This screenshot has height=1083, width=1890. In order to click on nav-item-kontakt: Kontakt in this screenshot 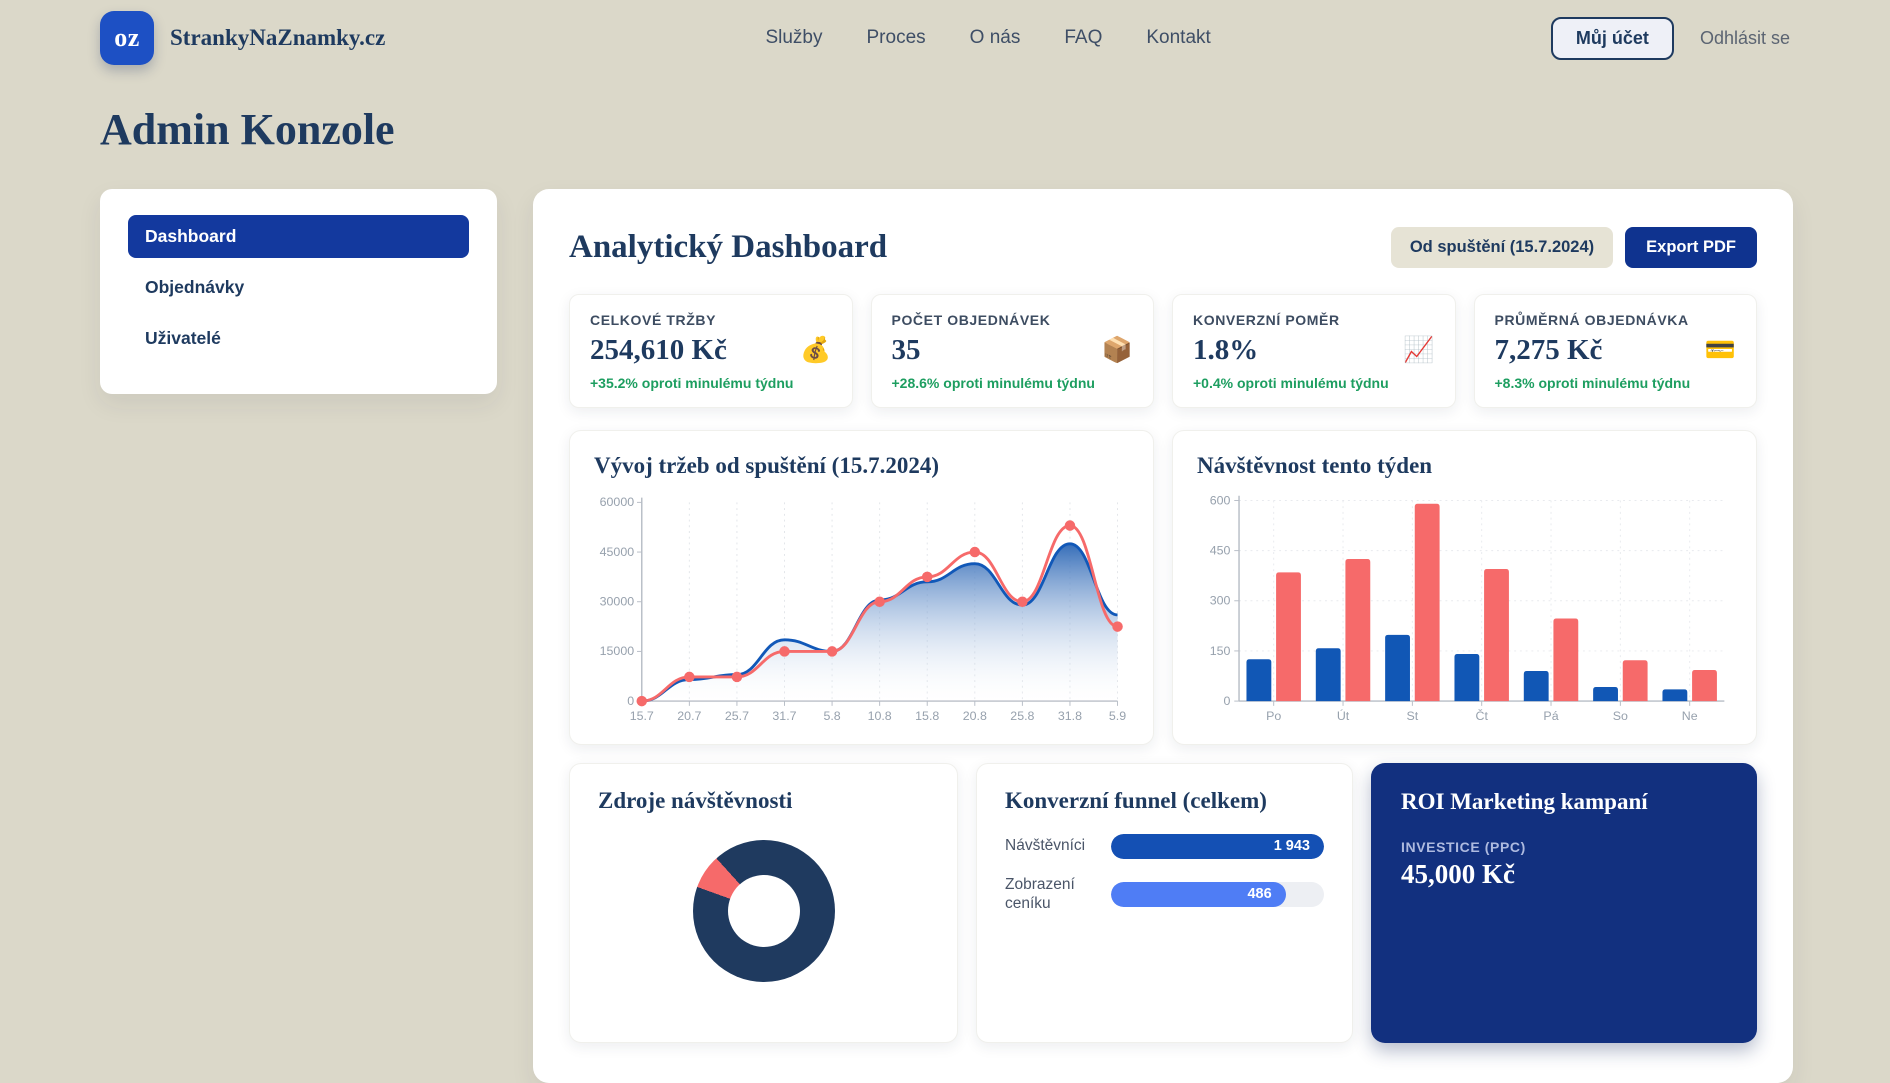, I will do `click(1178, 37)`.